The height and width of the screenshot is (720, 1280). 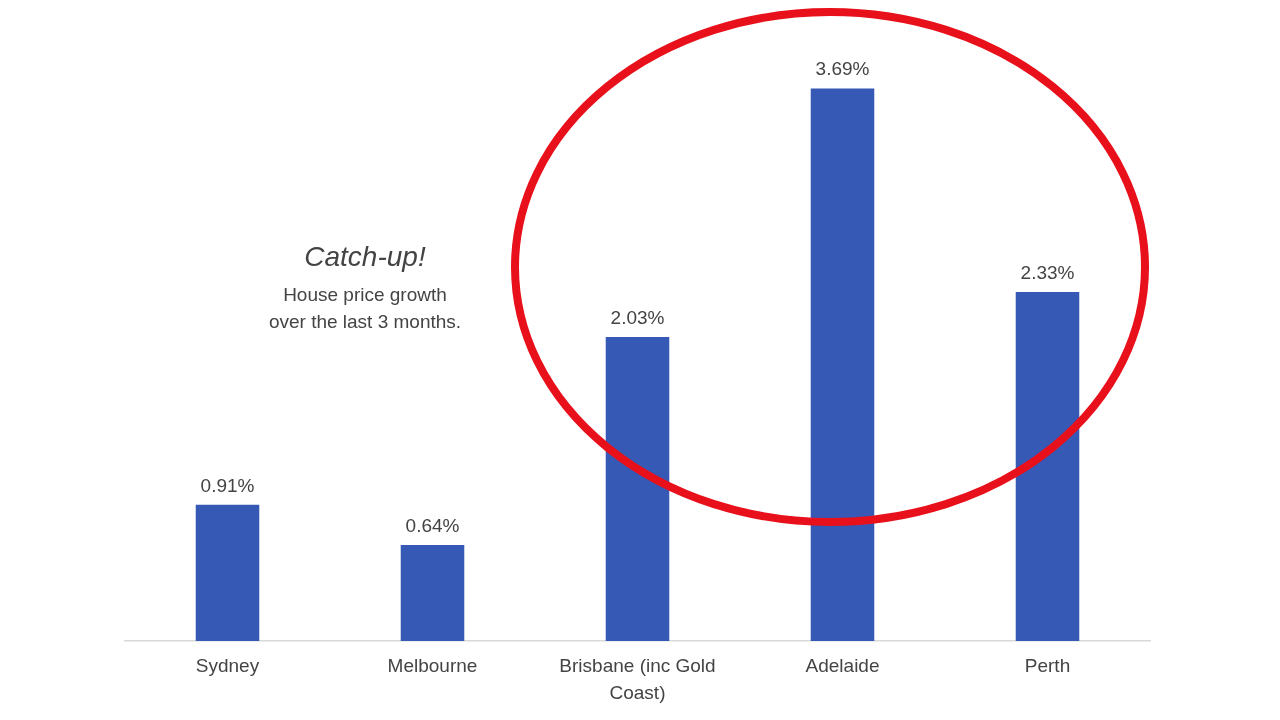 I want to click on text: House price growth over the last 3 months., so click(x=365, y=308).